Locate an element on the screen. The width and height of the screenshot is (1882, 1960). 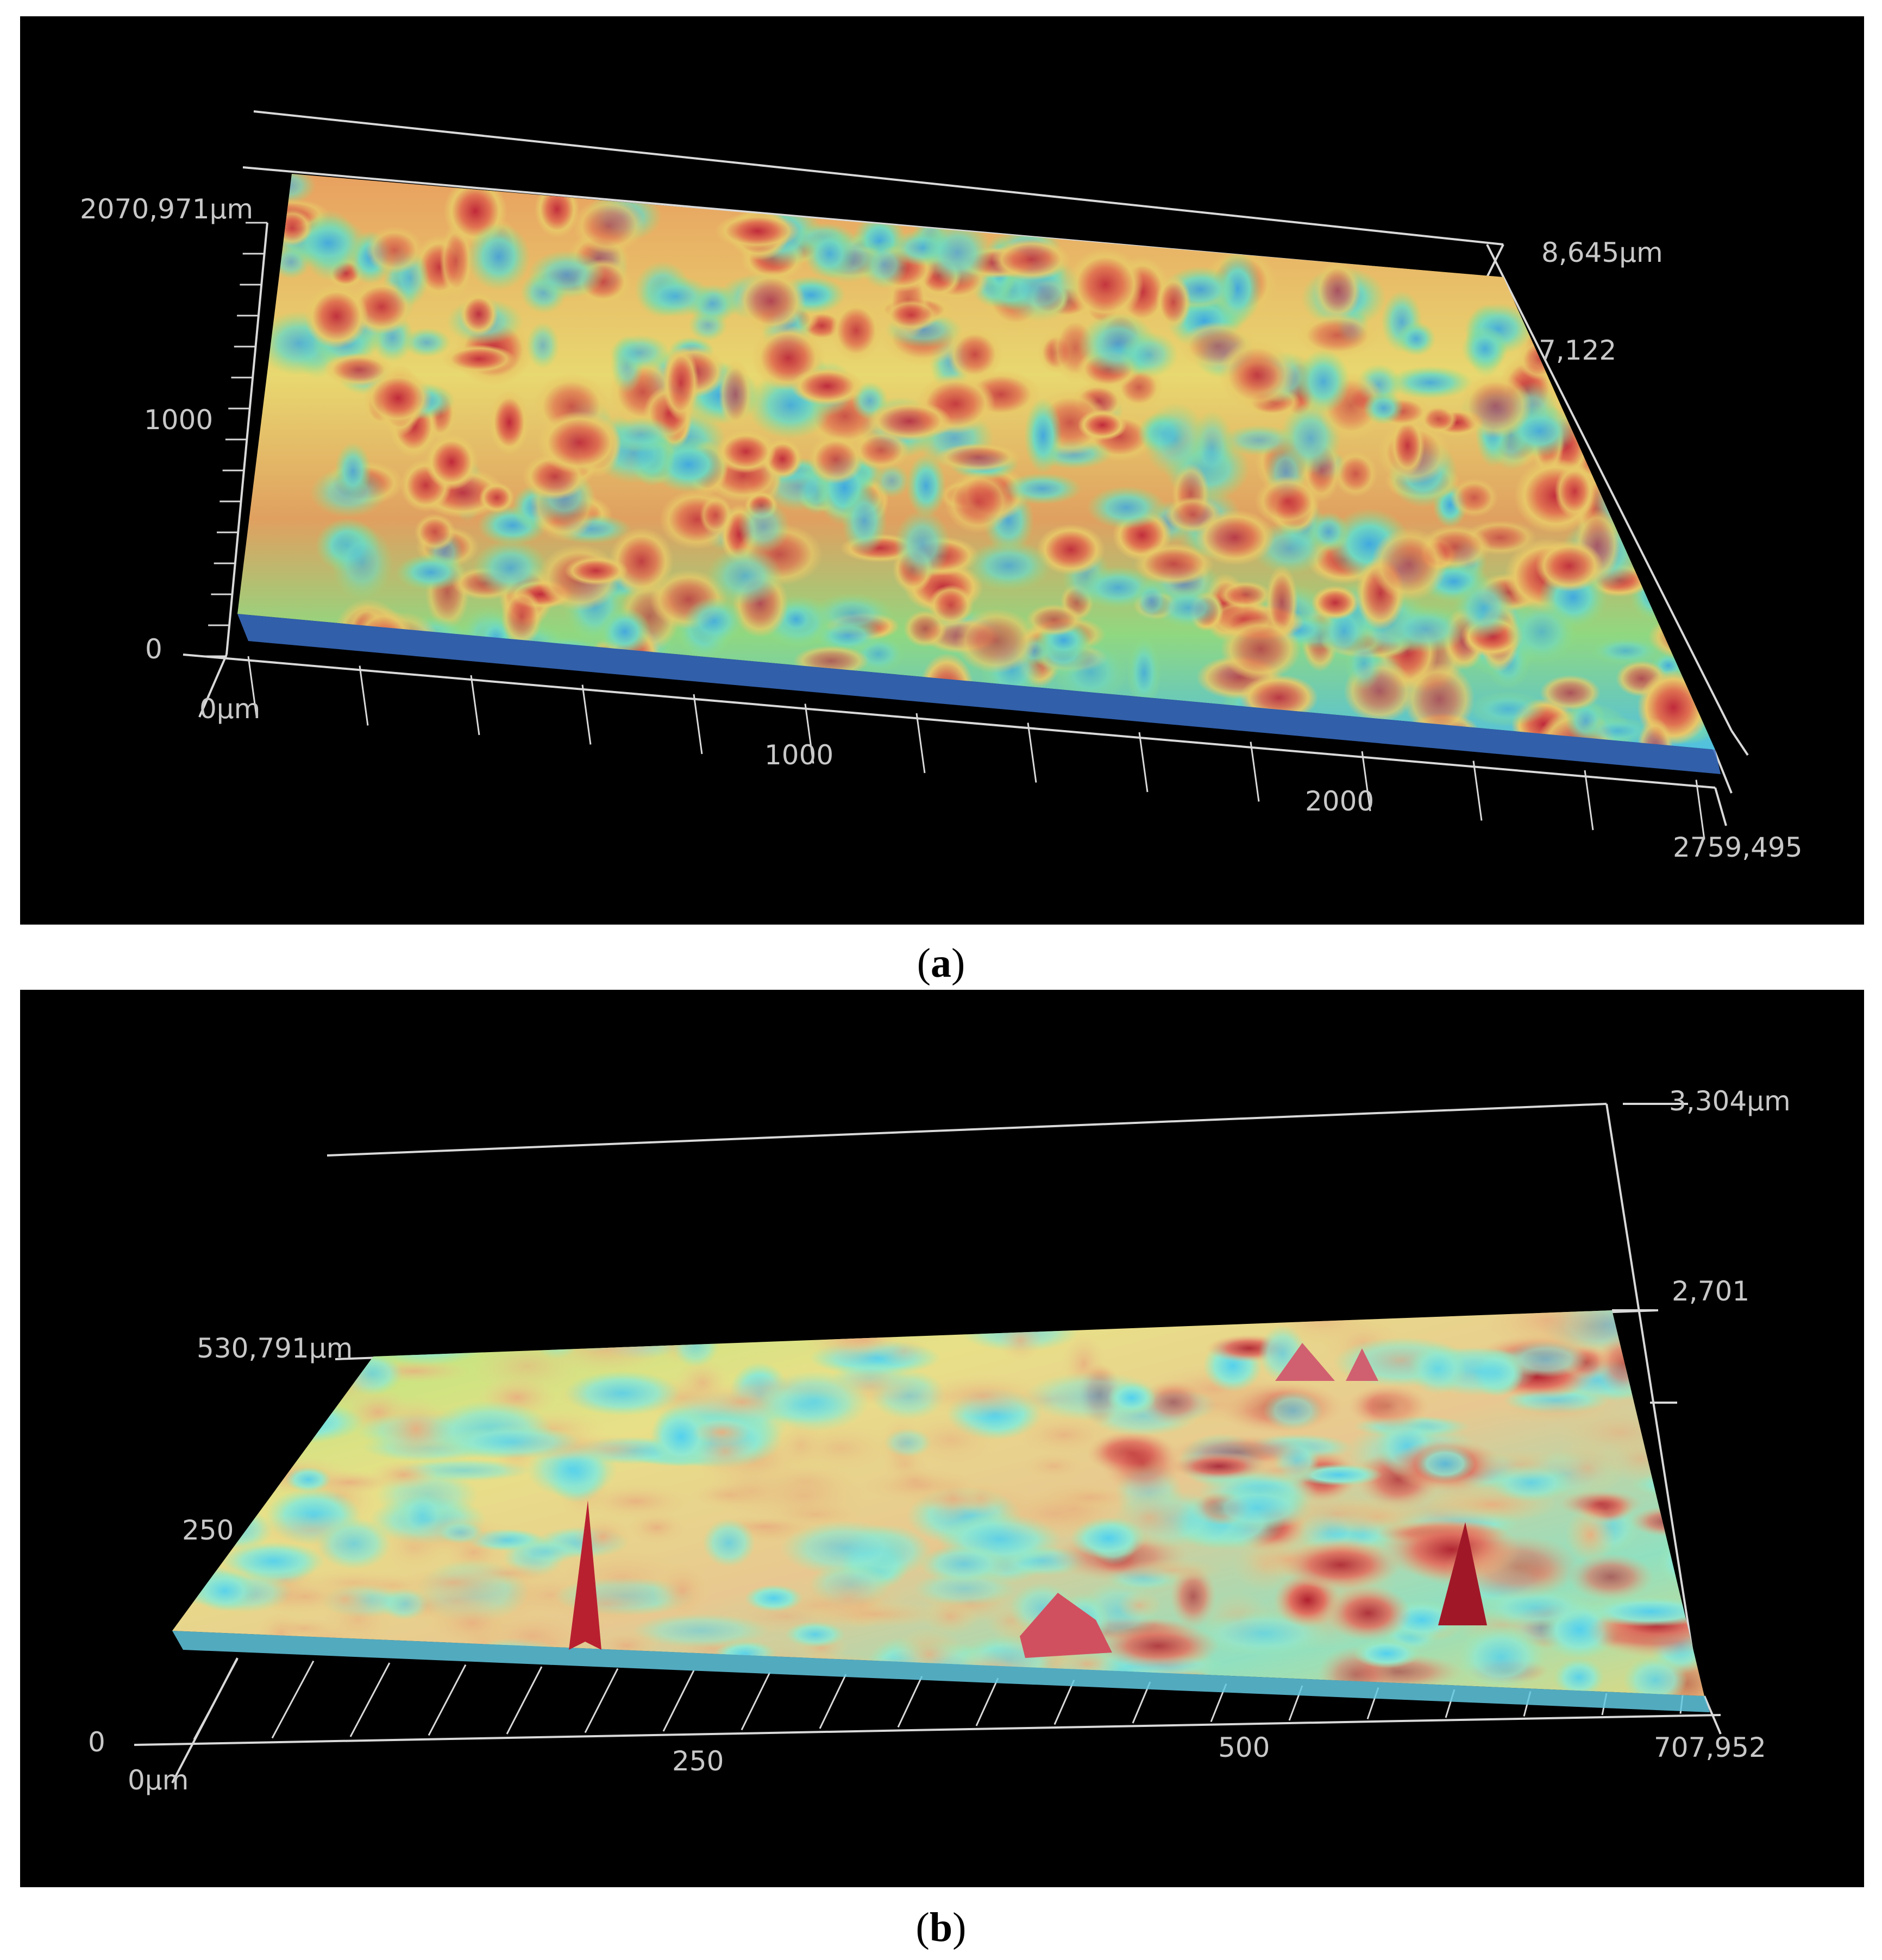
y-mid-label-b: 250 is located at coordinates (208, 1530).